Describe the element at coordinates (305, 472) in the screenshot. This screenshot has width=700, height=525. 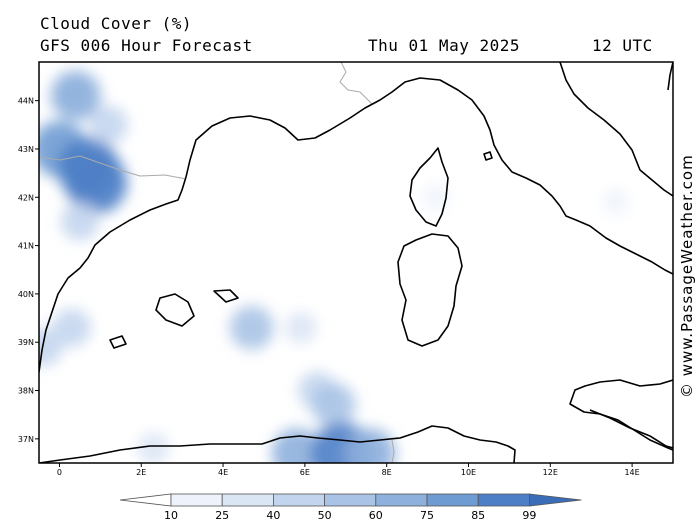
I see `lon-tick-label: 6E` at that location.